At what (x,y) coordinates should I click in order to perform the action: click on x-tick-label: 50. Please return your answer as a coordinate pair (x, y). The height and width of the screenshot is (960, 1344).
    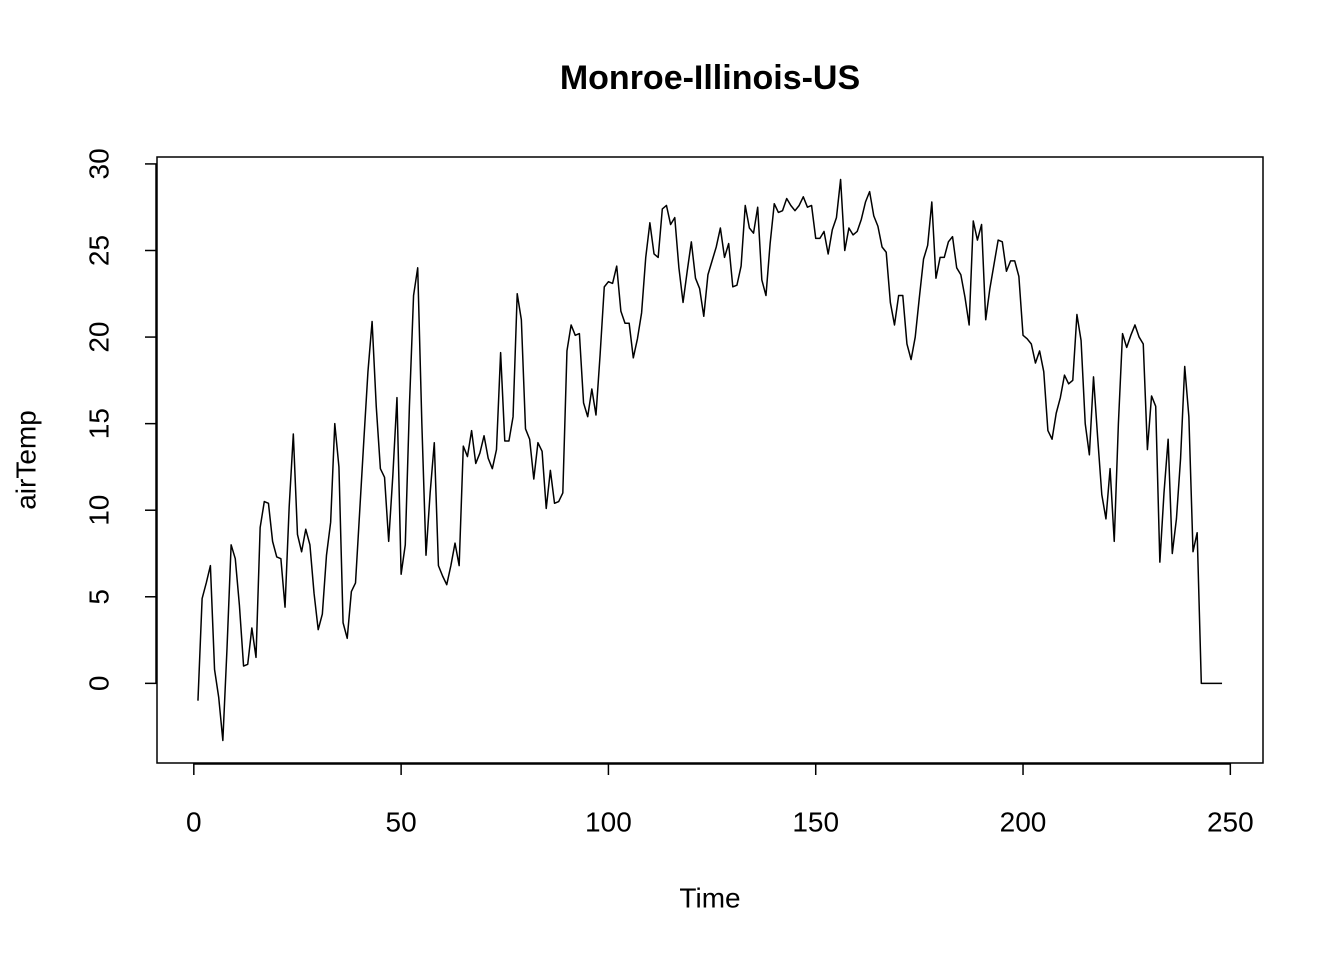
    Looking at the image, I should click on (401, 821).